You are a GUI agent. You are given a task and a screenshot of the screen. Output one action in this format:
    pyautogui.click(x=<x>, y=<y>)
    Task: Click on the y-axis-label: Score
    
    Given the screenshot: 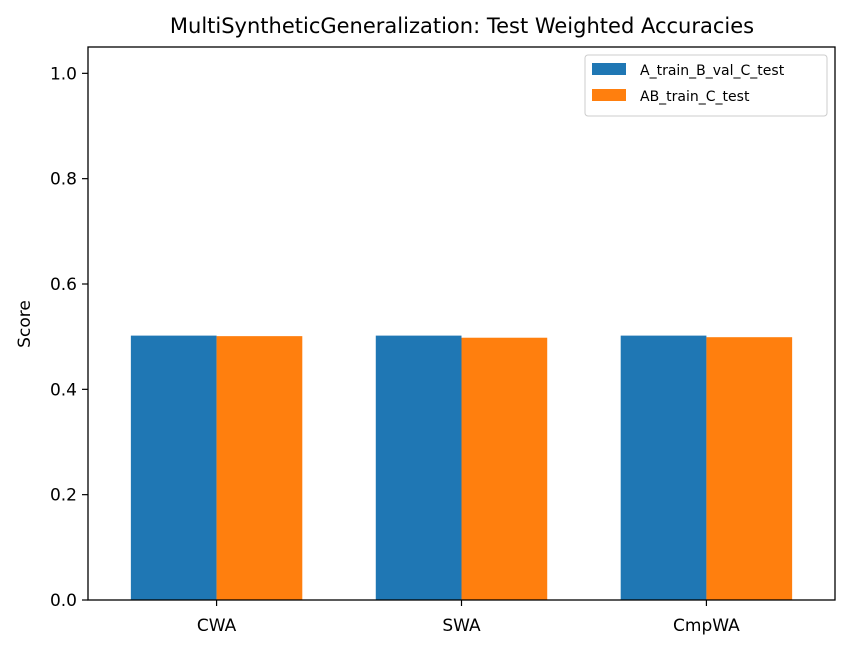 What is the action you would take?
    pyautogui.click(x=25, y=324)
    